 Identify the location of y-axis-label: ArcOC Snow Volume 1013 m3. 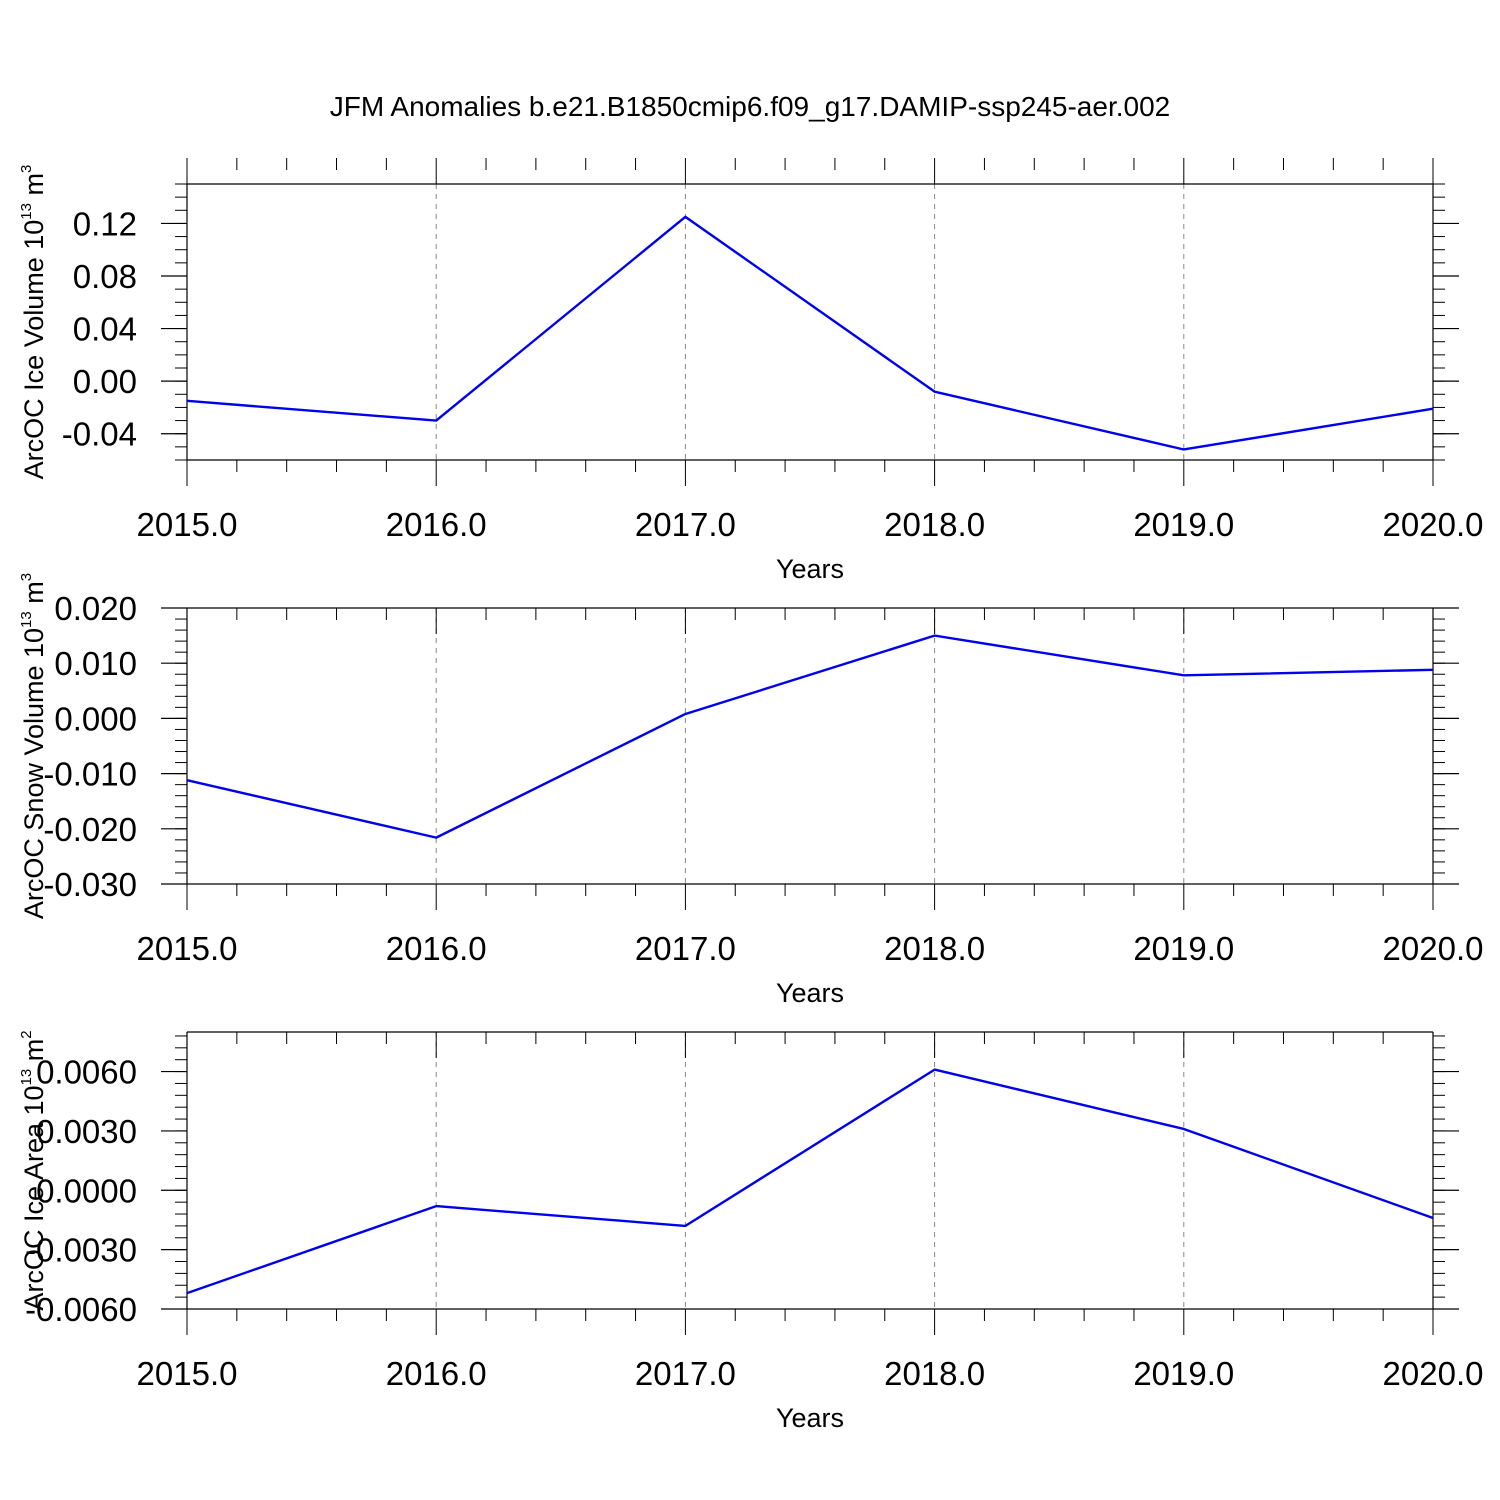
(33, 746).